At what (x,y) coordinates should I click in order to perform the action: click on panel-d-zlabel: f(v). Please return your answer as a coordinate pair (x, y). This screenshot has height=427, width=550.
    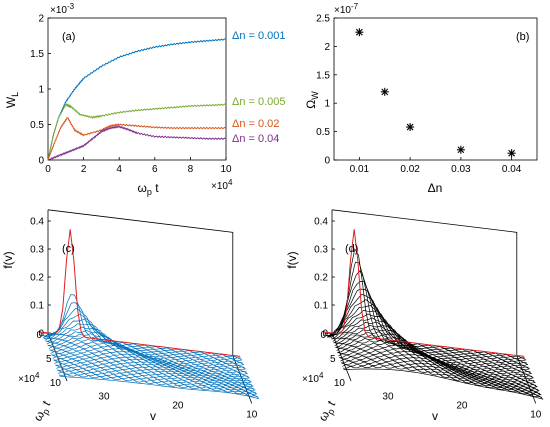
    Looking at the image, I should click on (292, 259).